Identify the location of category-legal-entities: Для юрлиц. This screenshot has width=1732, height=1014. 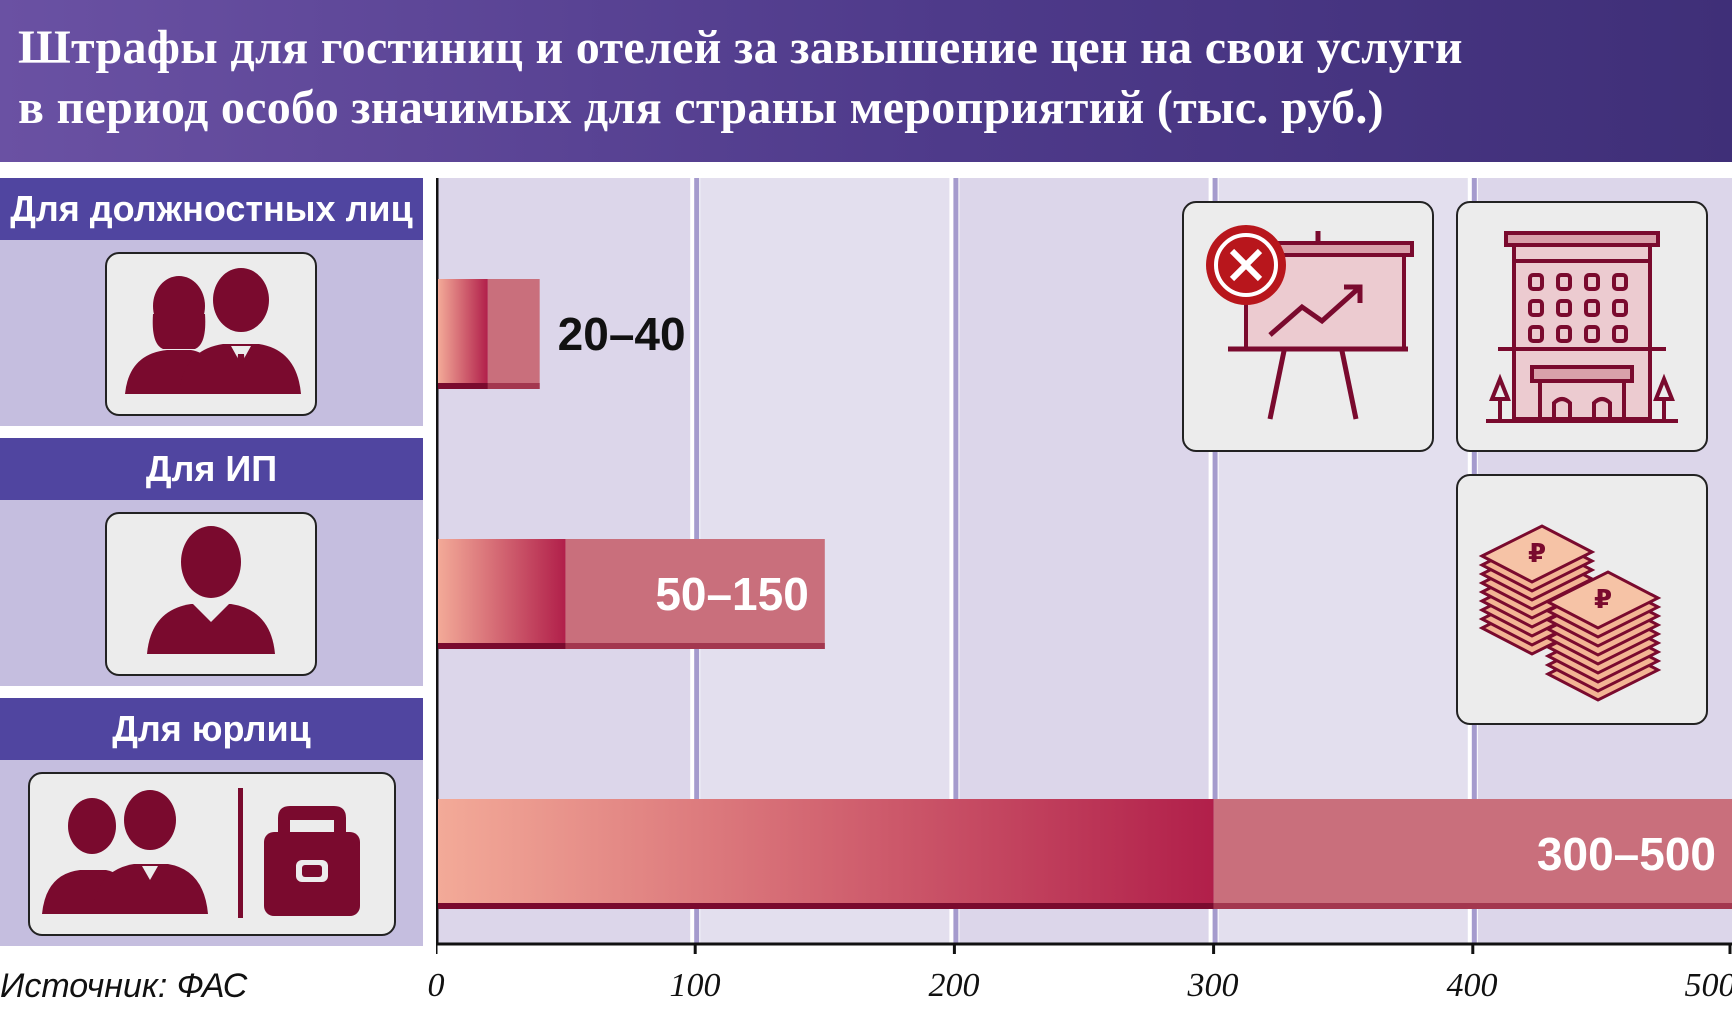
(211, 822).